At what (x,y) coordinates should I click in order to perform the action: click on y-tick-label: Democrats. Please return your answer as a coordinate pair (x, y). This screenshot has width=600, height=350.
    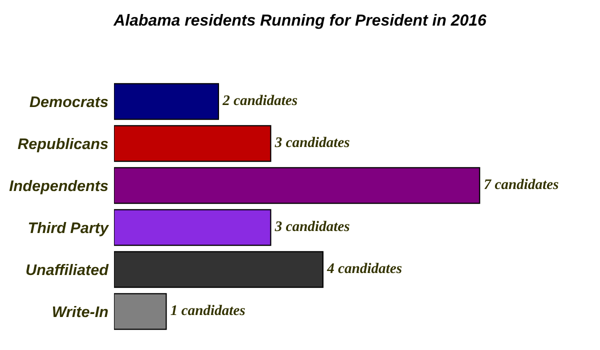
    Looking at the image, I should click on (69, 102).